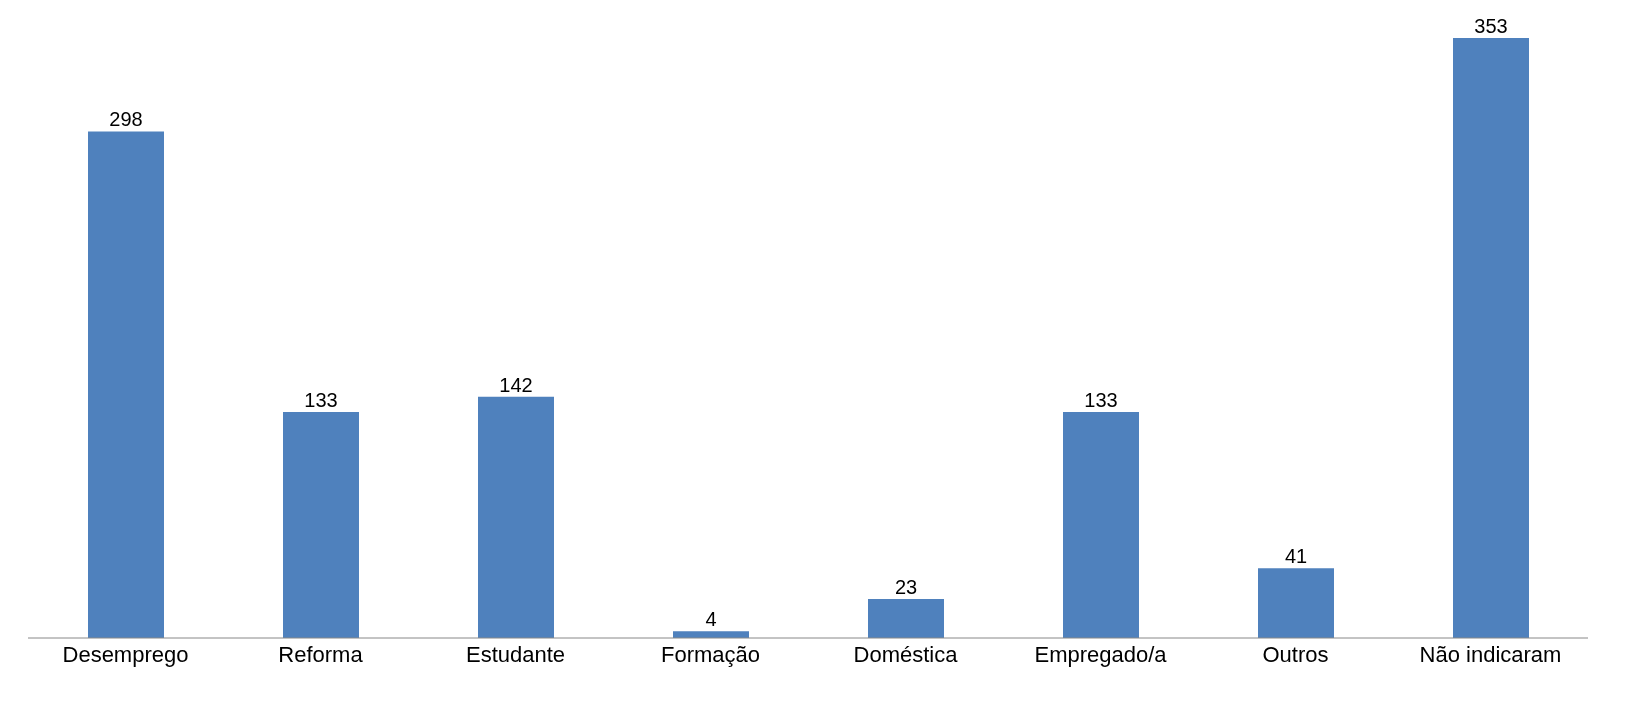 This screenshot has height=708, width=1626. What do you see at coordinates (906, 654) in the screenshot?
I see `x-tick-label: Doméstica` at bounding box center [906, 654].